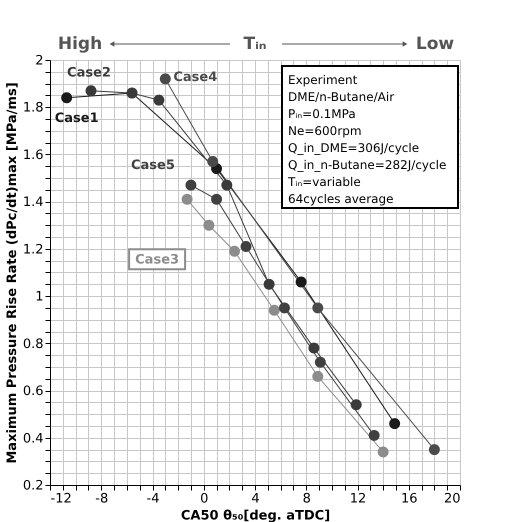 The height and width of the screenshot is (522, 522). I want to click on y-tick-label: 1.2, so click(33, 250).